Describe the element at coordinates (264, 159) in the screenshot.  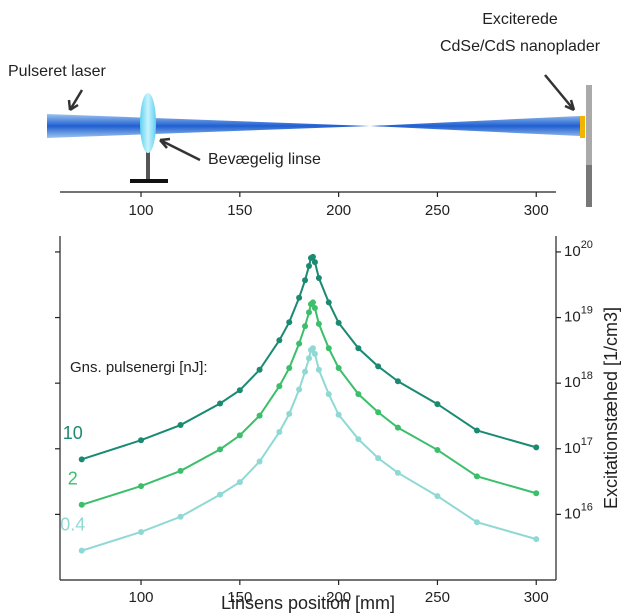
I see `lens-label: Bevægelig linse` at that location.